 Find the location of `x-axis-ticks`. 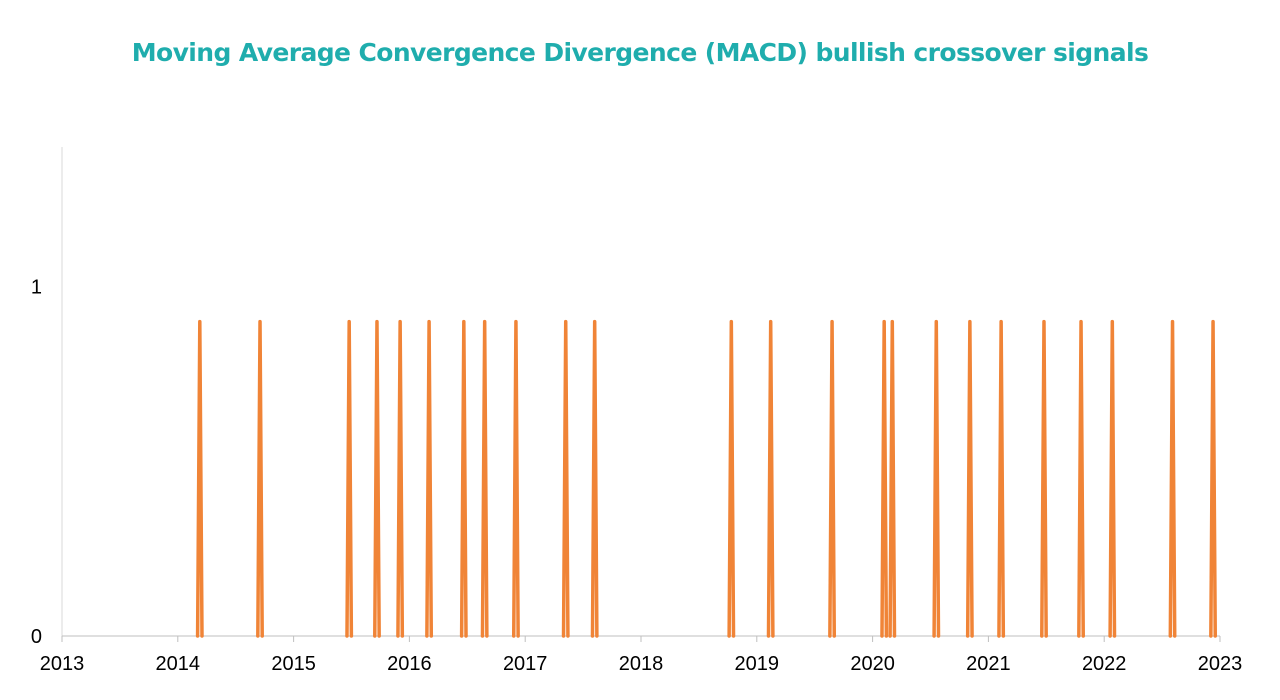

x-axis-ticks is located at coordinates (641, 639).